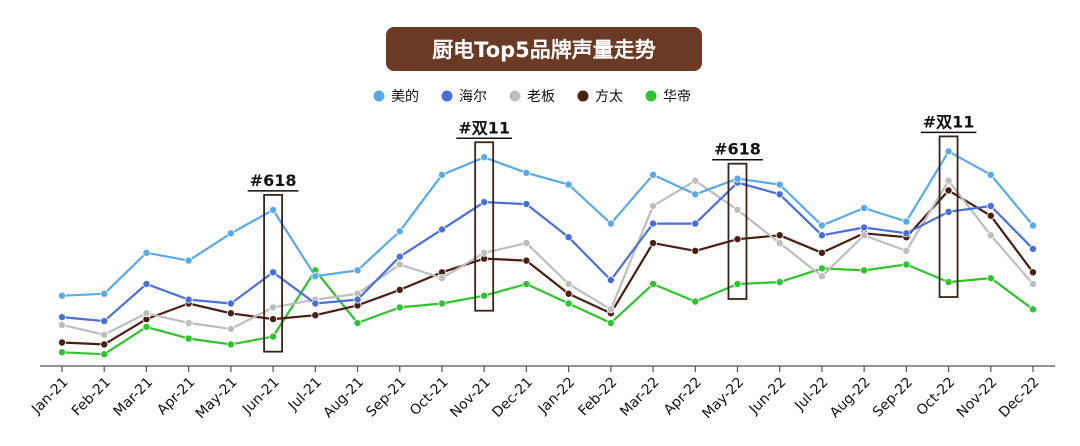  Describe the element at coordinates (429, 396) in the screenshot. I see `x-tick-label: Oct-21` at that location.